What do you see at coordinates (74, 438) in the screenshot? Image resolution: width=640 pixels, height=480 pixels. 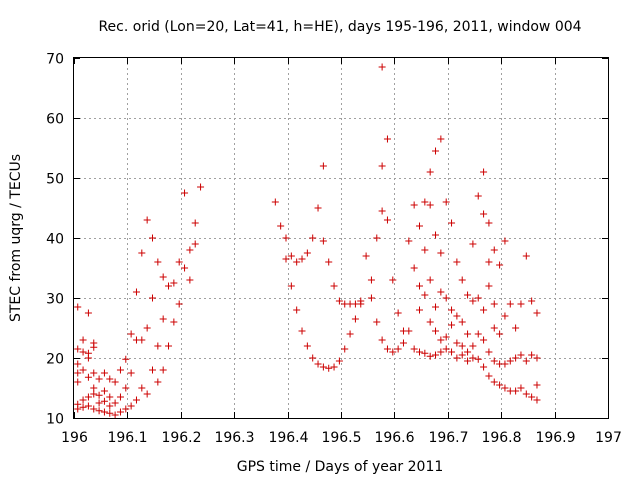 I see `x-tick-label: 196` at bounding box center [74, 438].